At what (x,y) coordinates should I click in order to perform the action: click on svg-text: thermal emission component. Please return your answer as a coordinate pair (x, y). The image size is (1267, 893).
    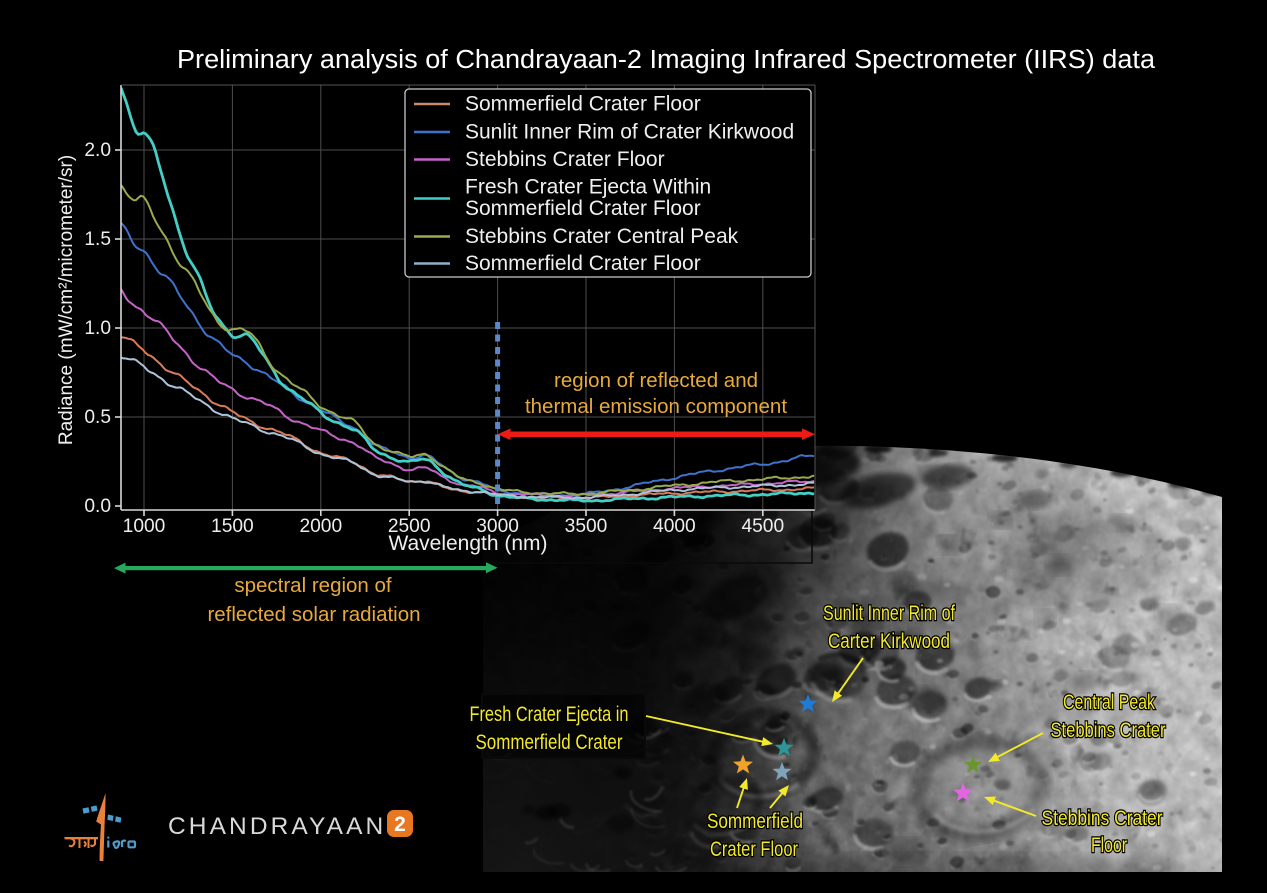
    Looking at the image, I should click on (656, 406).